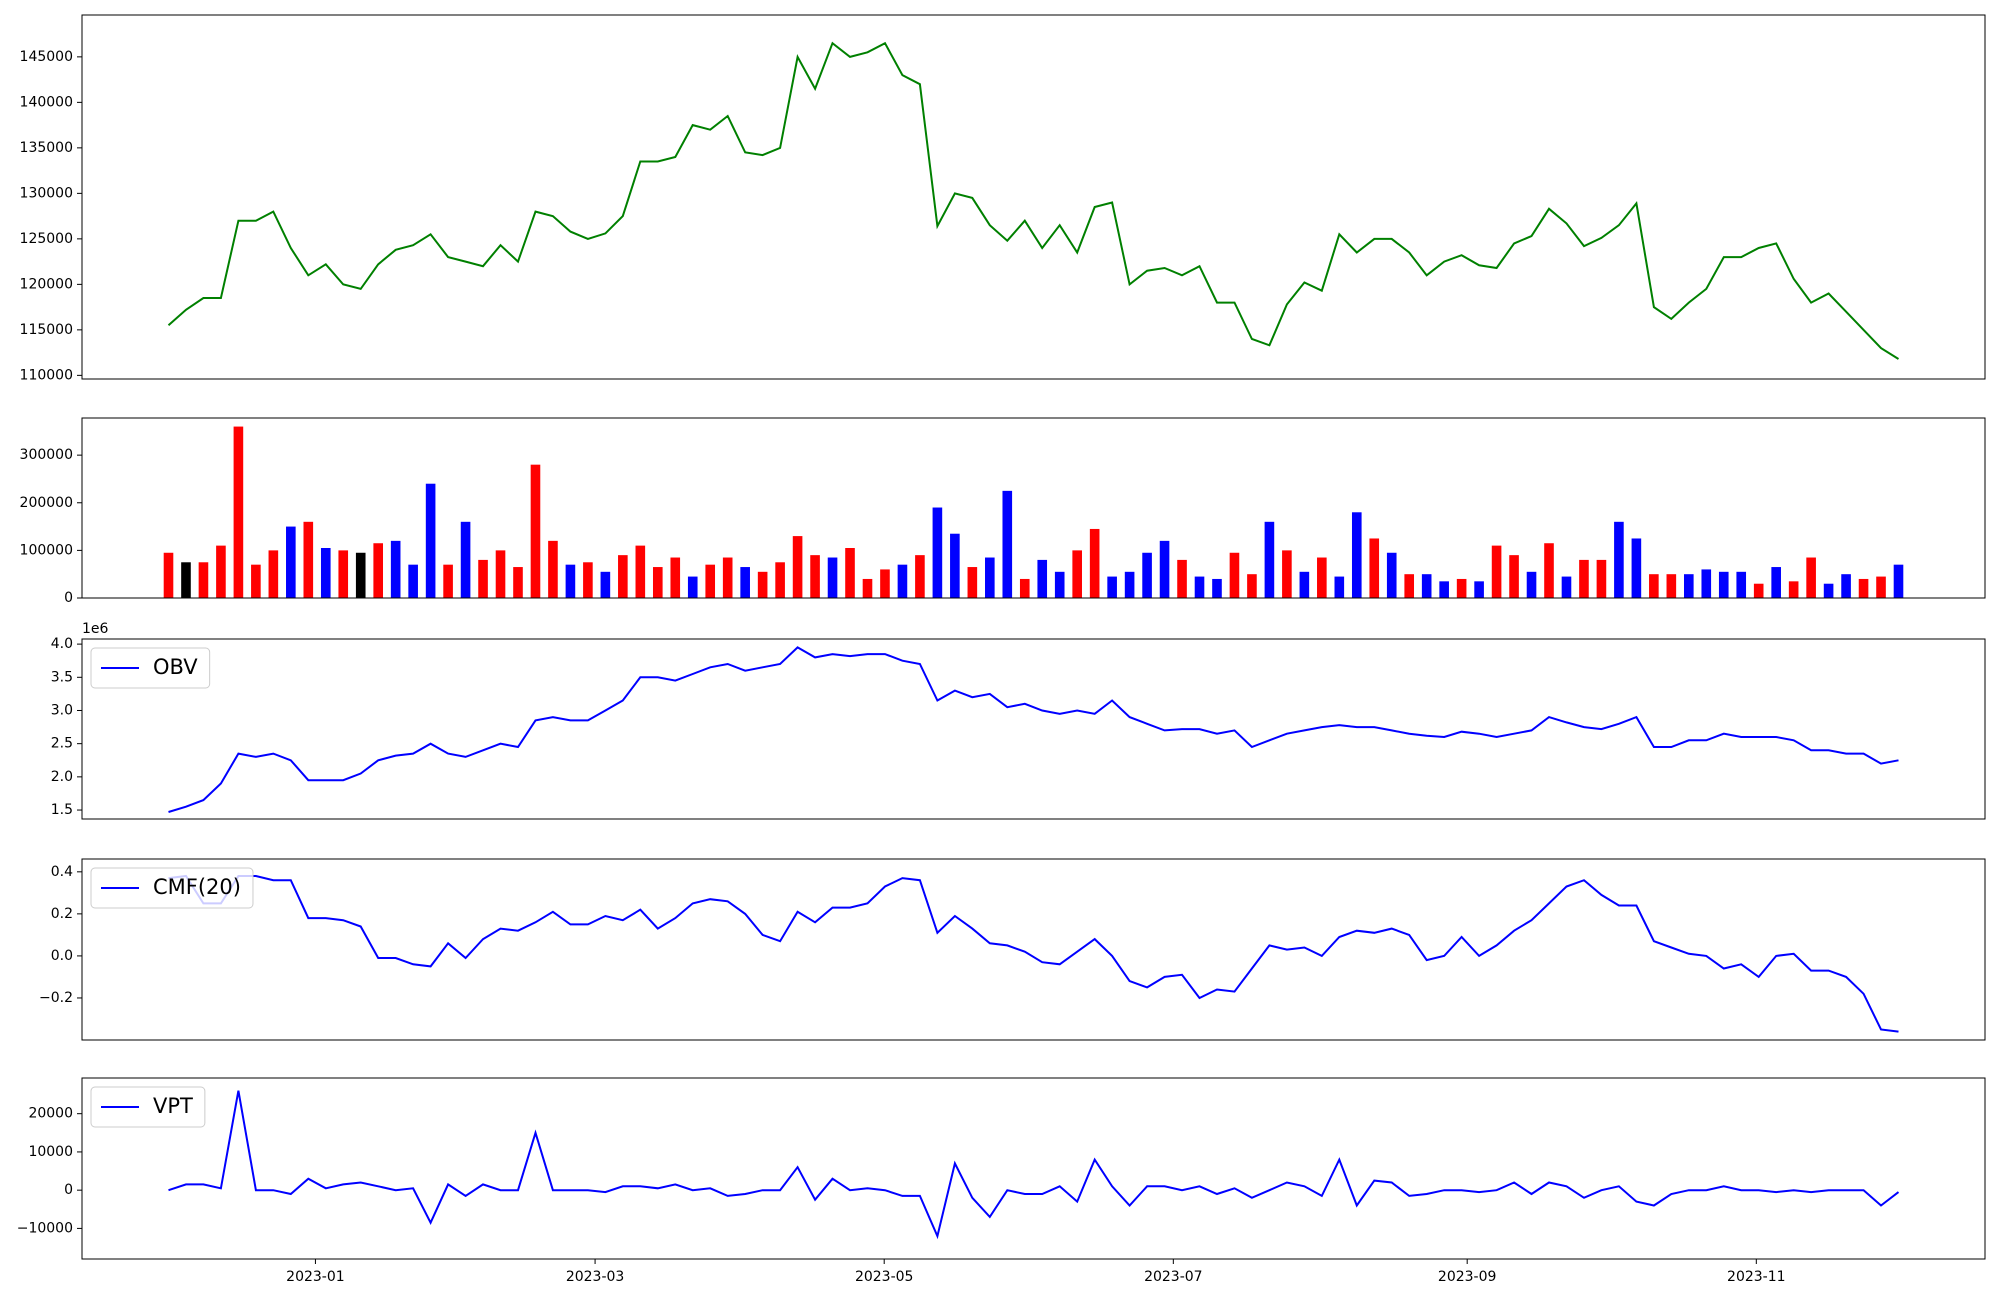 This screenshot has height=1300, width=2000. I want to click on y-tick-label: 145000, so click(46, 57).